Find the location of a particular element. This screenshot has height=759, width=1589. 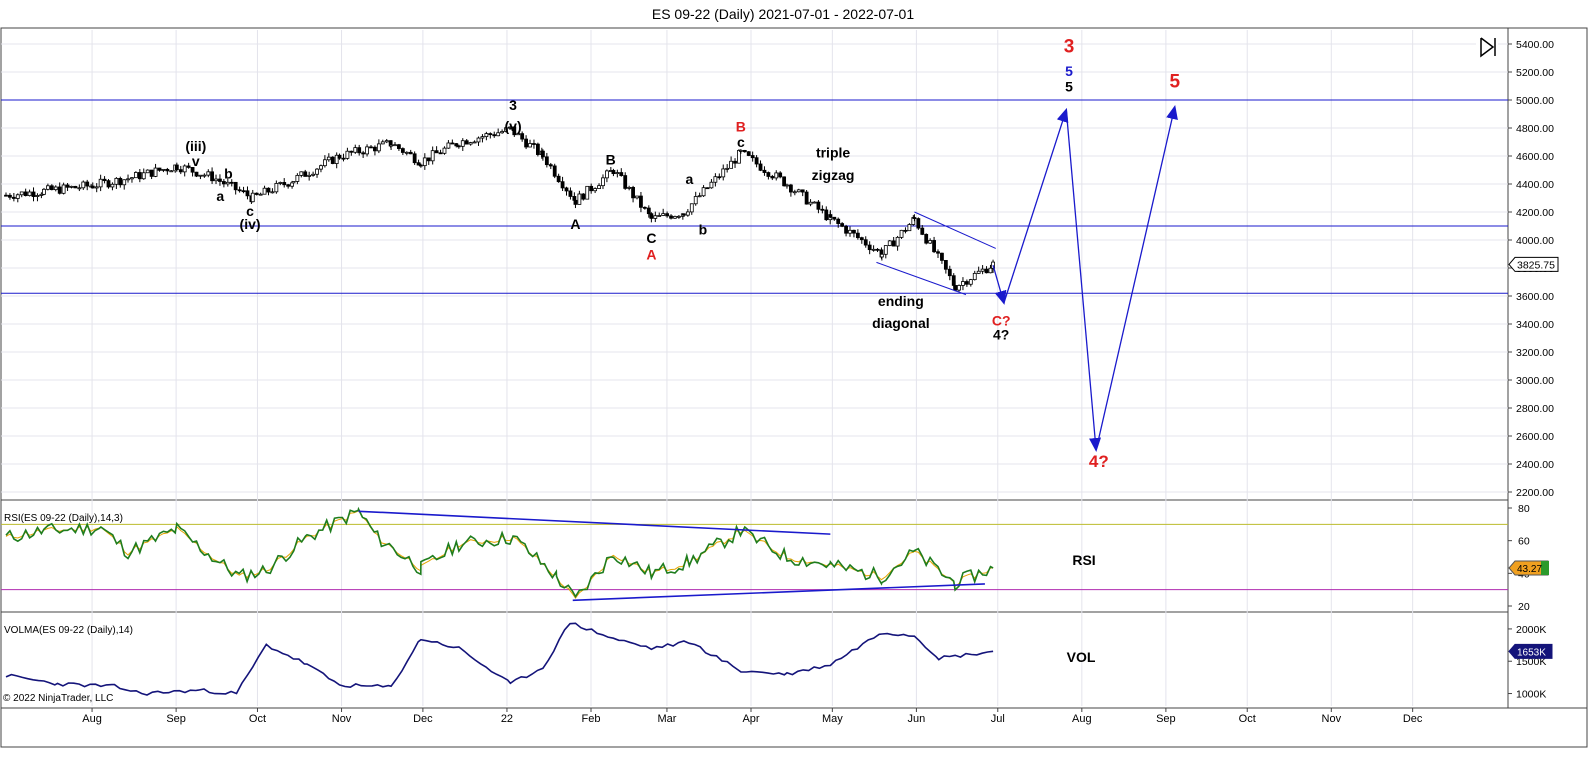

wave-label: A is located at coordinates (575, 224).